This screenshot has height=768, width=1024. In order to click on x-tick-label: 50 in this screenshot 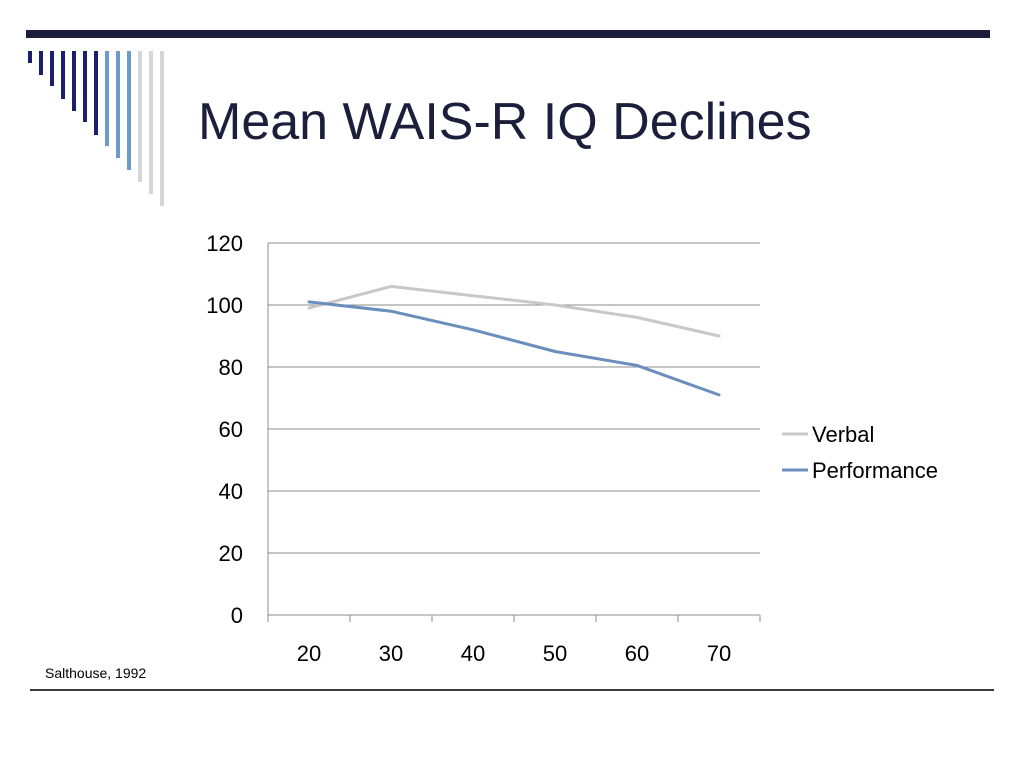, I will do `click(555, 653)`.